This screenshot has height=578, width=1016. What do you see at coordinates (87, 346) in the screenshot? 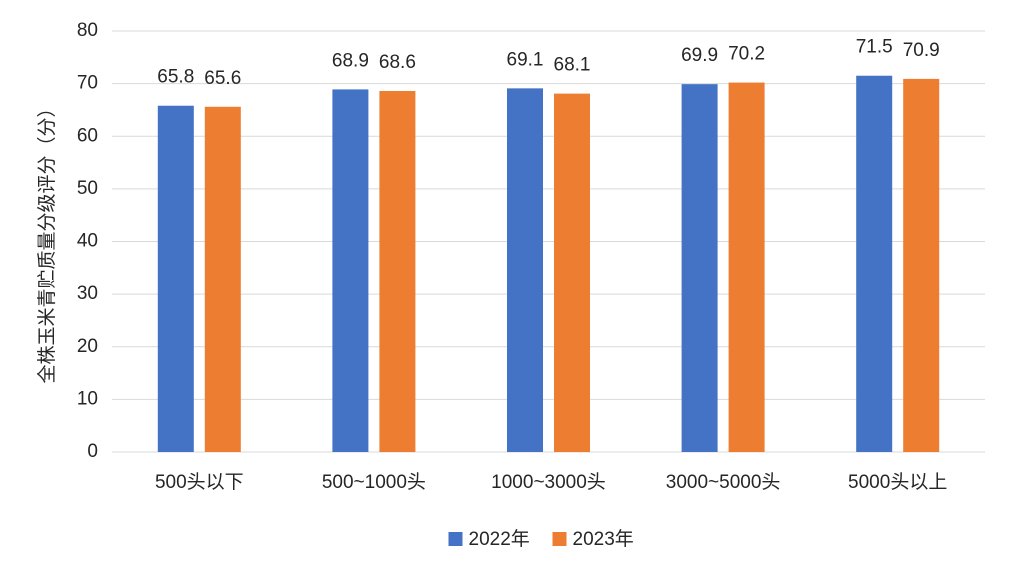
I see `y-tick-label: 20` at bounding box center [87, 346].